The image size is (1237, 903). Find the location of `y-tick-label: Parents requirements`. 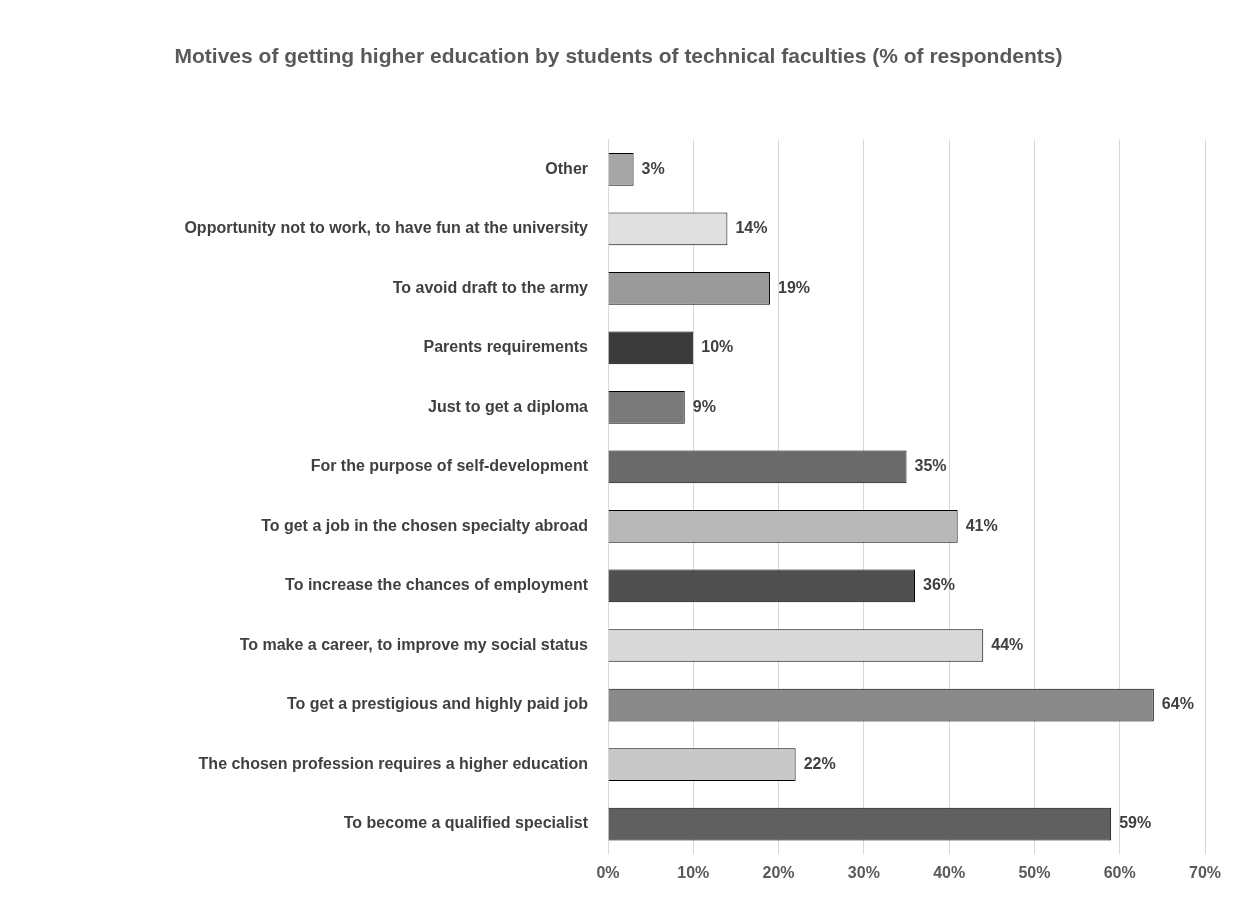

y-tick-label: Parents requirements is located at coordinates (506, 347).